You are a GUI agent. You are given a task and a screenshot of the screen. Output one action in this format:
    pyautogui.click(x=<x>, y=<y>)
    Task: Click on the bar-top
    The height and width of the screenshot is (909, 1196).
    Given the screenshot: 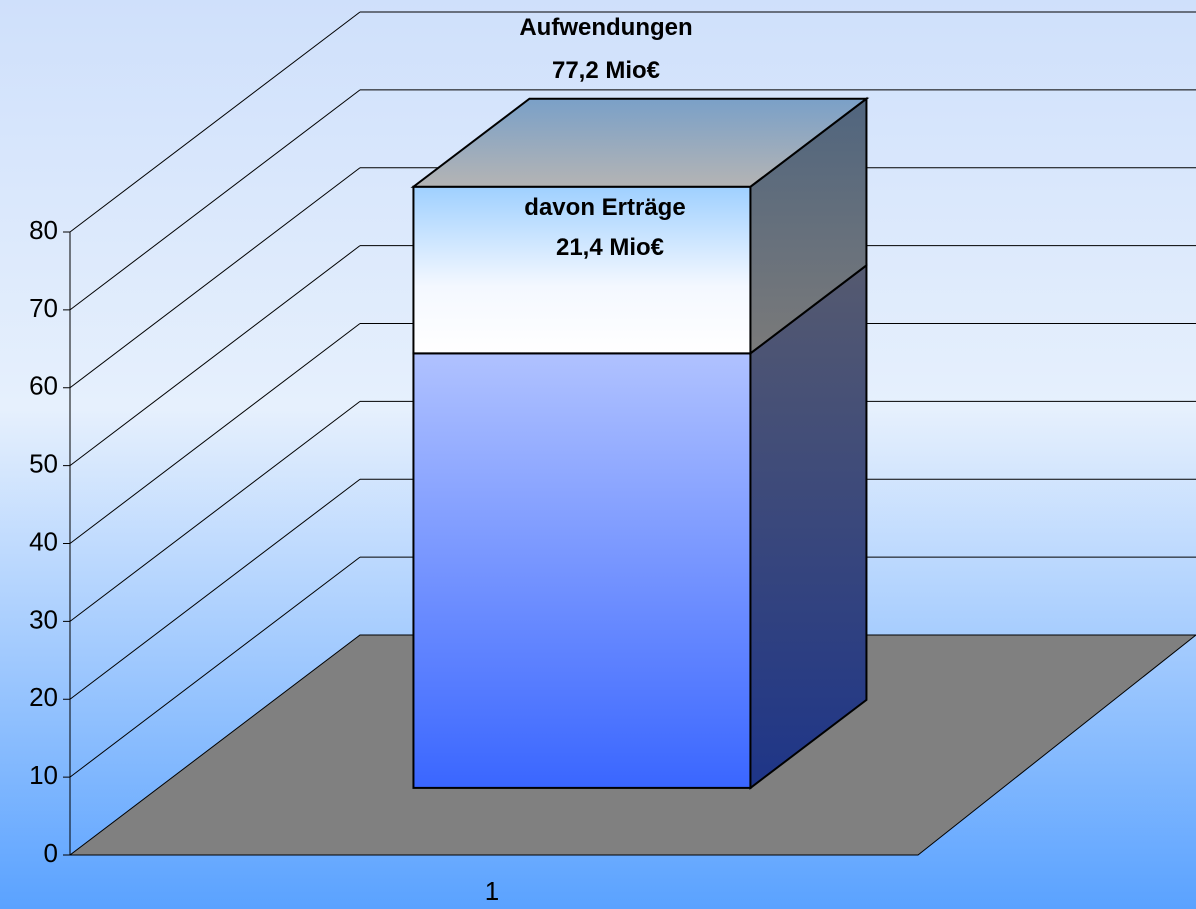 What is the action you would take?
    pyautogui.click(x=640, y=142)
    